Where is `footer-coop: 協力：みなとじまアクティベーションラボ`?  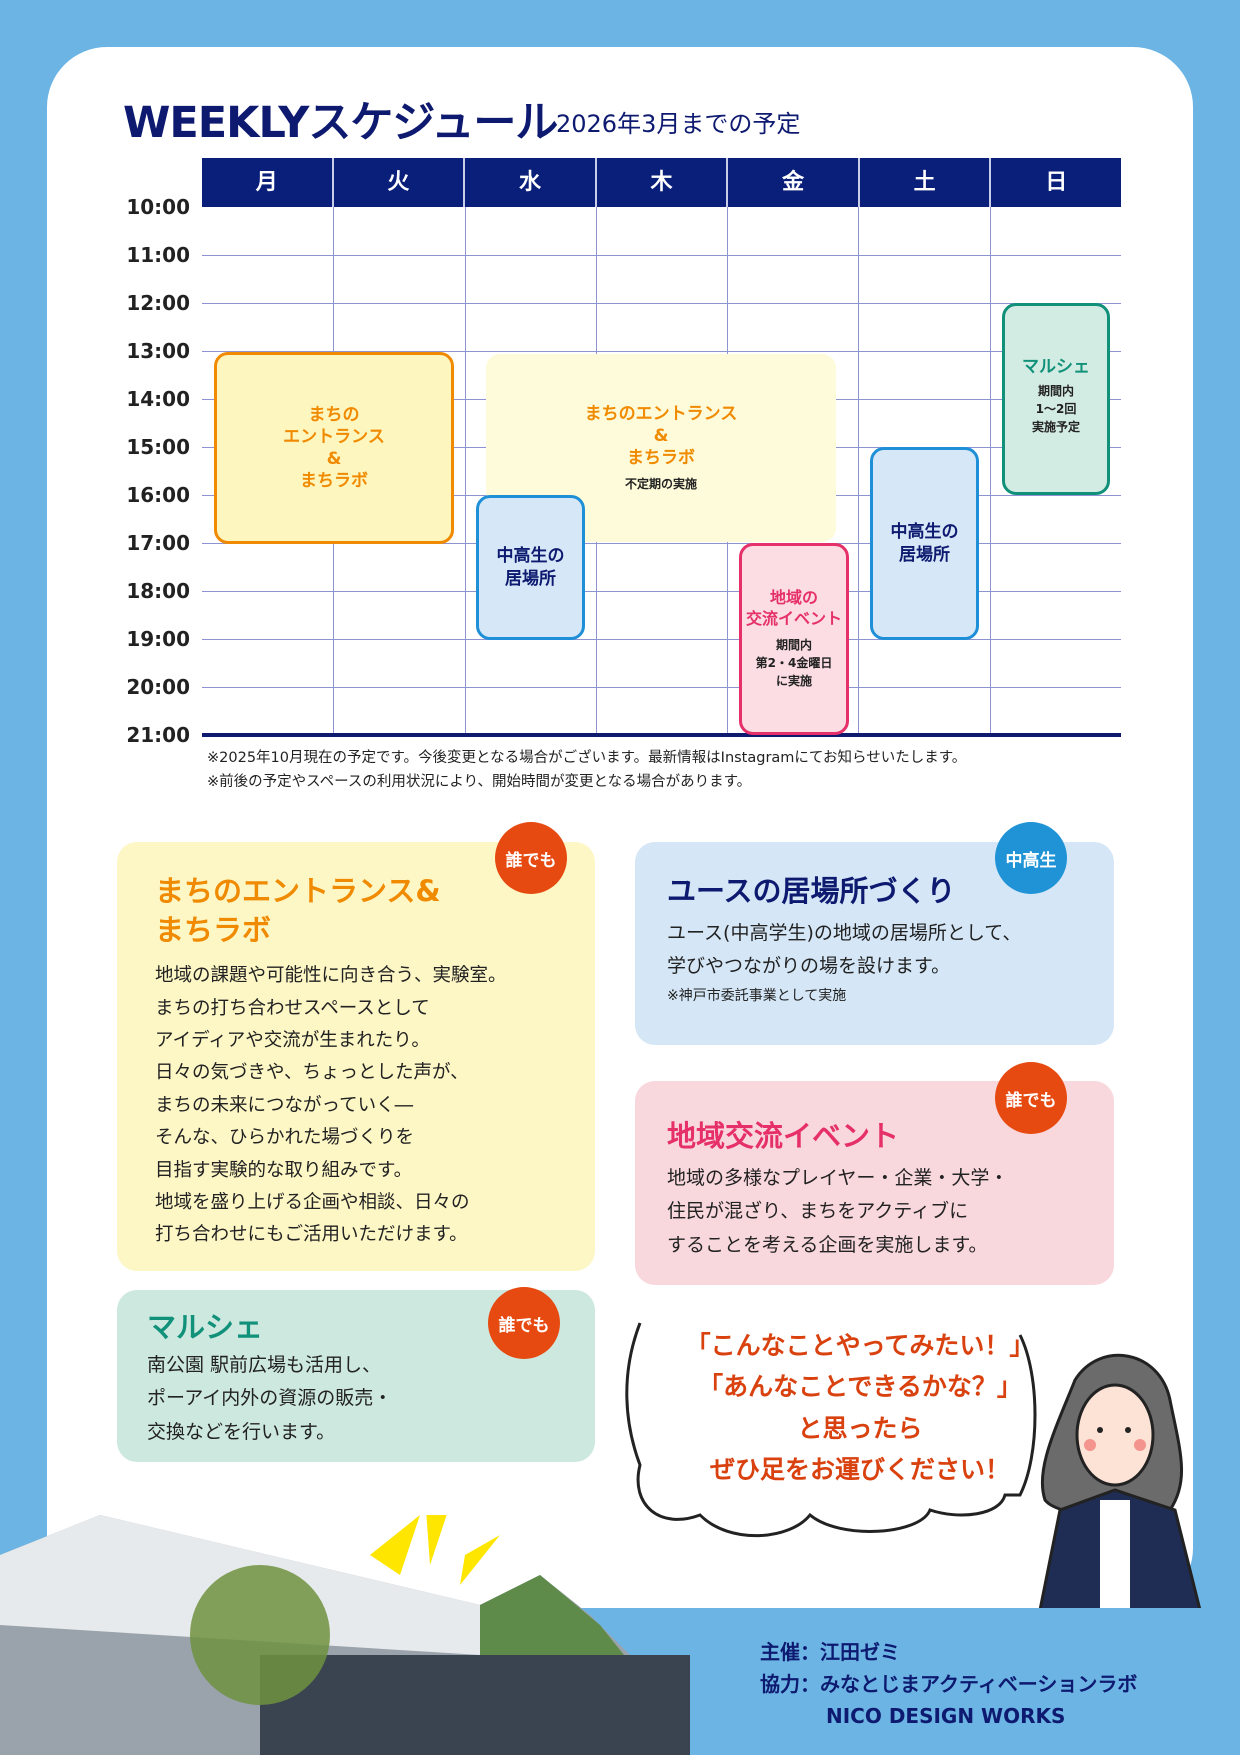 footer-coop: 協力：みなとじまアクティベーションラボ is located at coordinates (949, 1684).